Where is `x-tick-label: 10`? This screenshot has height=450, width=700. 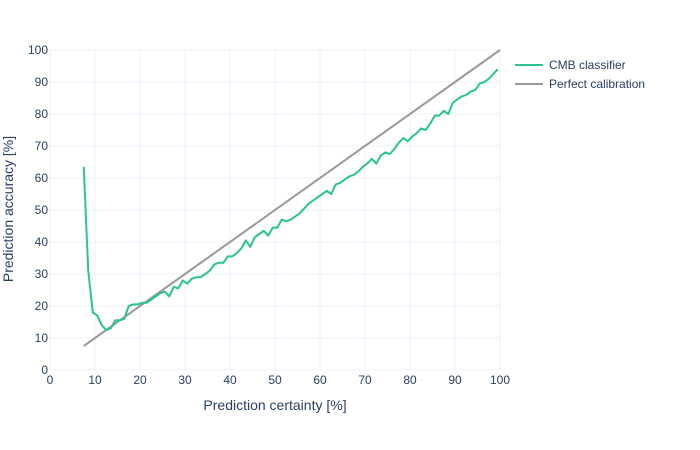 x-tick-label: 10 is located at coordinates (95, 380).